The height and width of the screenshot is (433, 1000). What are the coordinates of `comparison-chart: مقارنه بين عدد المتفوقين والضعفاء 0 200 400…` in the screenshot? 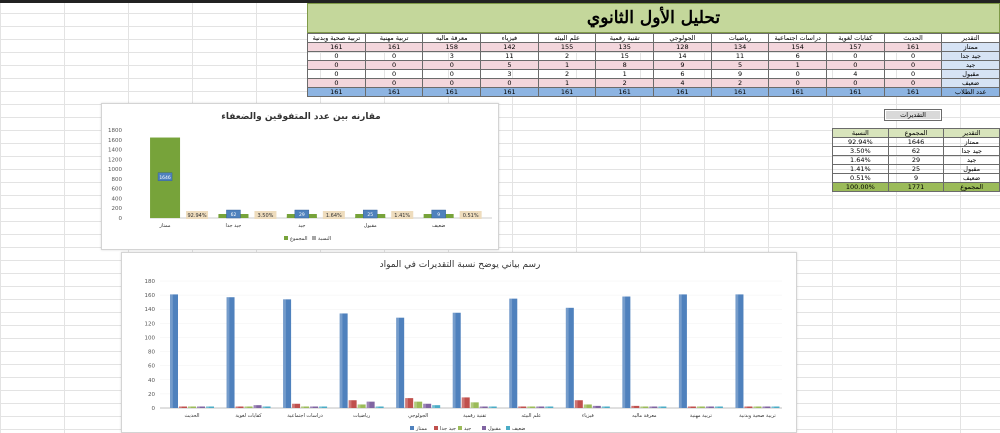 It's located at (300, 176).